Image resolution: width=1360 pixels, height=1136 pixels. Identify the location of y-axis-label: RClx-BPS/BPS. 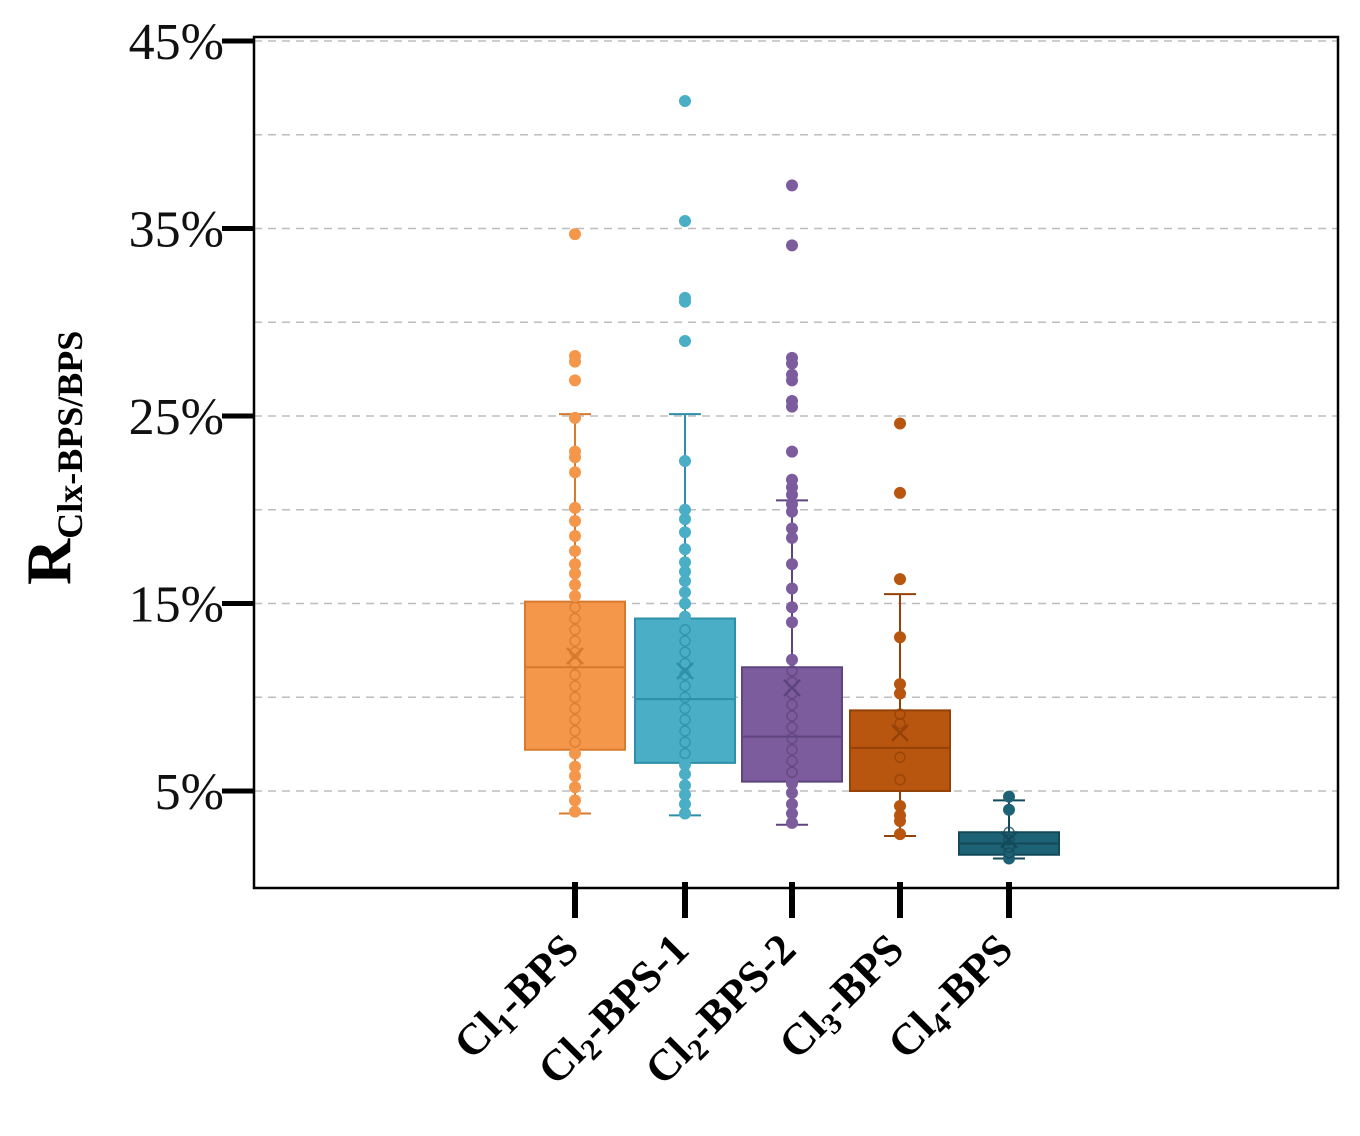
(51, 458).